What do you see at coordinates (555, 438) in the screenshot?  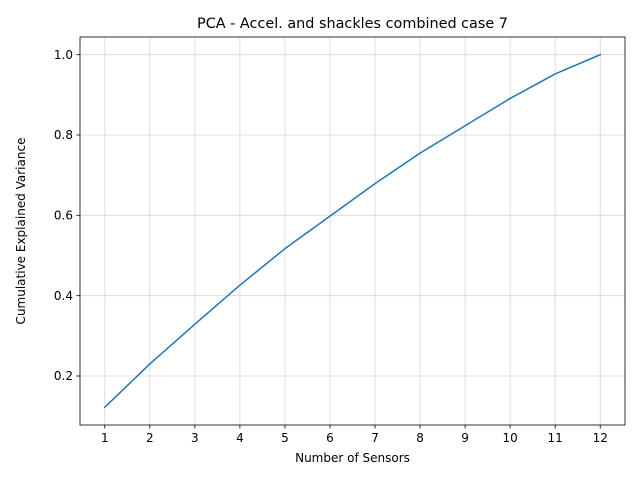 I see `x-tick-label: 11` at bounding box center [555, 438].